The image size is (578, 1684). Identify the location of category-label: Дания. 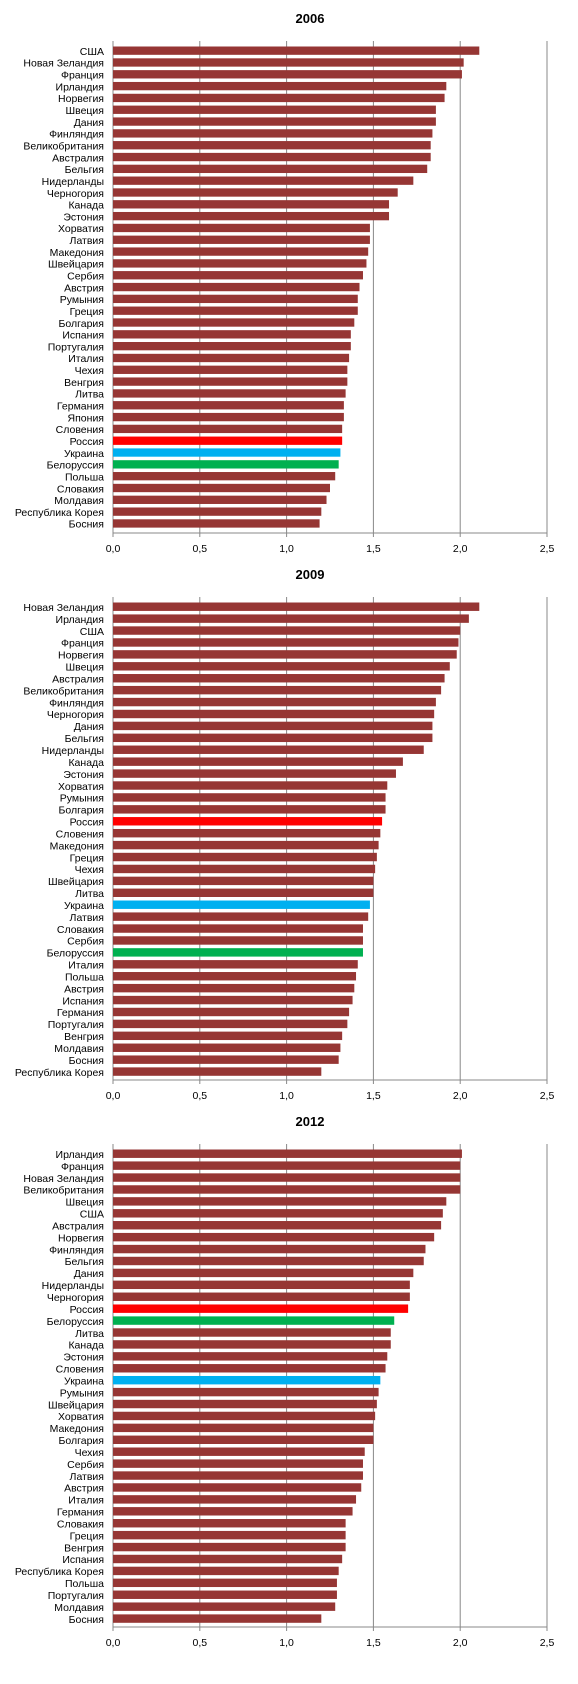
(89, 123).